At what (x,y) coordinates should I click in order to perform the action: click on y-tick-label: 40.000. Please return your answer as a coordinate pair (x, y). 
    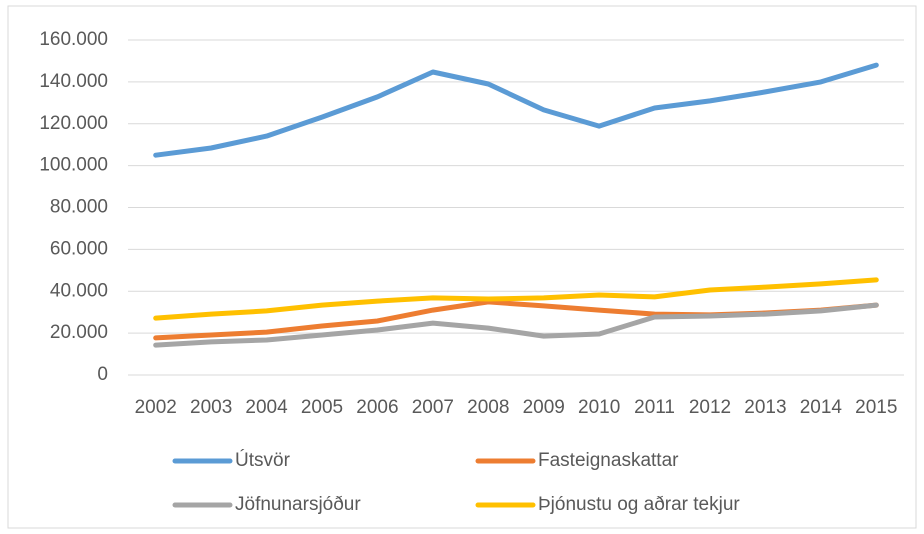
    Looking at the image, I should click on (79, 290).